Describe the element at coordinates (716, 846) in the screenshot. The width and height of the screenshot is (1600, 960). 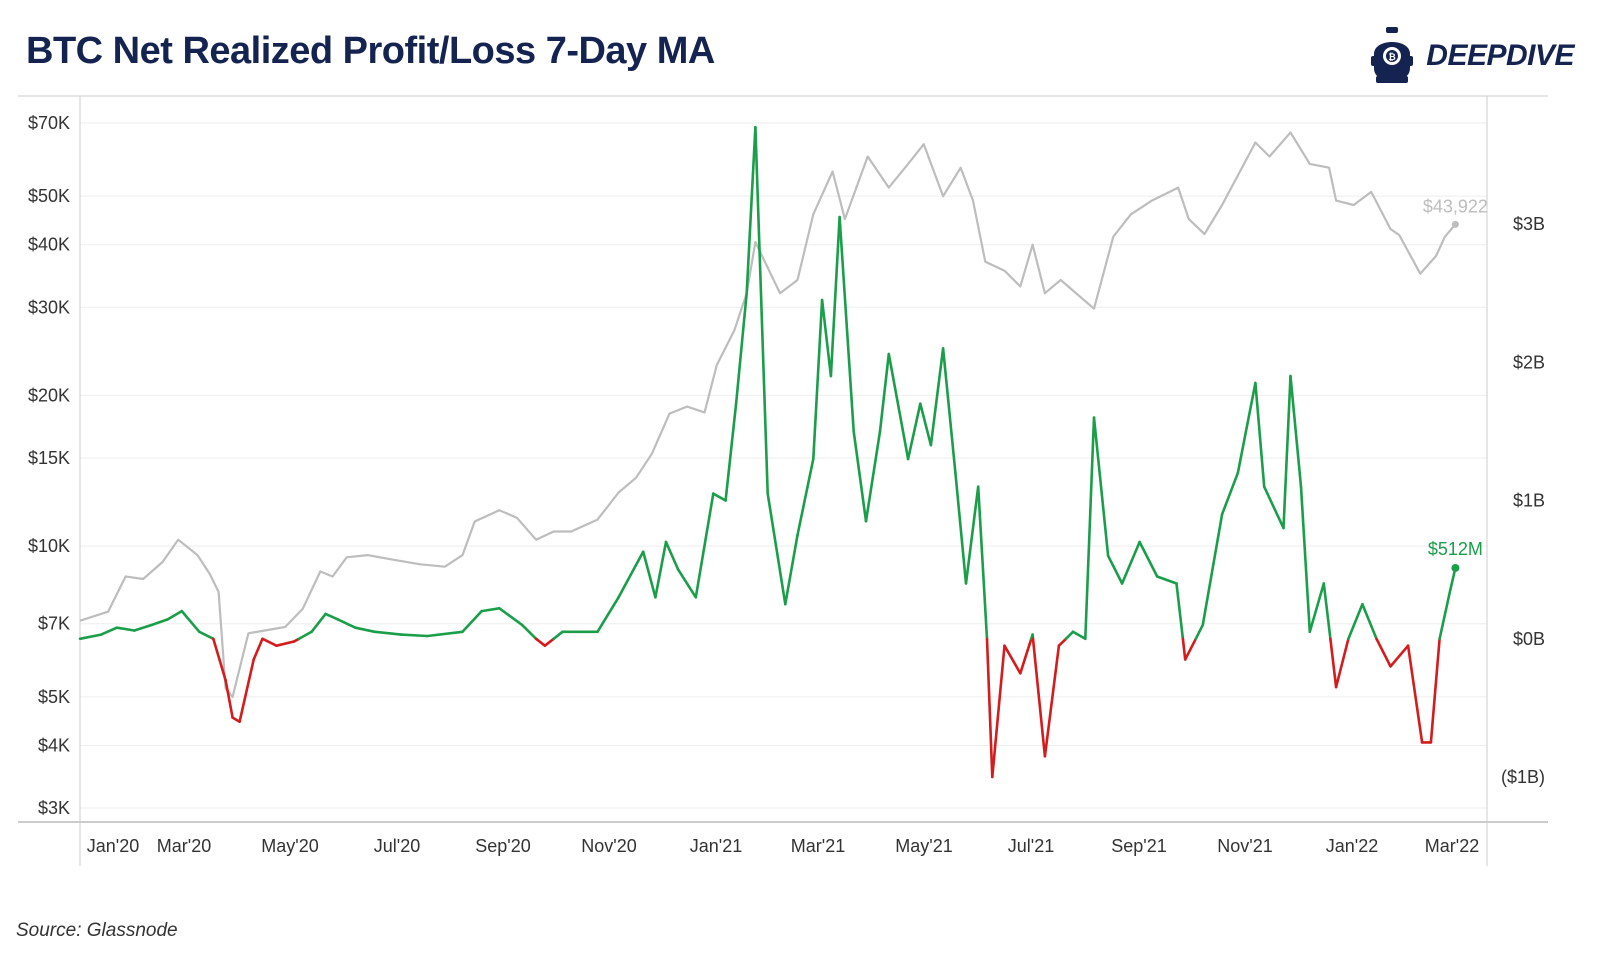
I see `x-tick-label: Jan'21` at that location.